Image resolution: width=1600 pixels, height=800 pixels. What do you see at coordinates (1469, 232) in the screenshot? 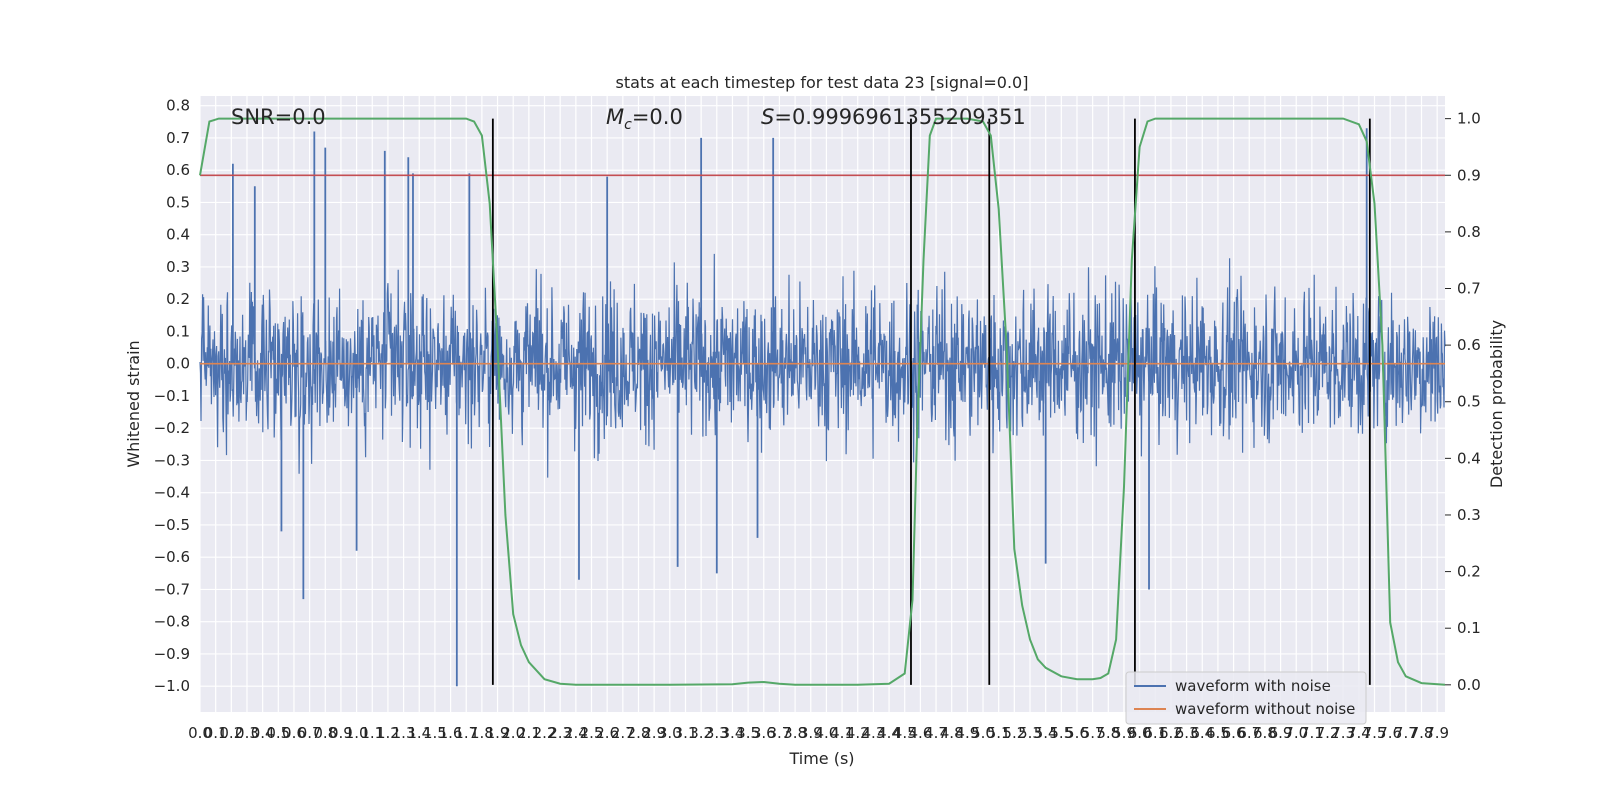
I see `right-tick-label: 0.8` at bounding box center [1469, 232].